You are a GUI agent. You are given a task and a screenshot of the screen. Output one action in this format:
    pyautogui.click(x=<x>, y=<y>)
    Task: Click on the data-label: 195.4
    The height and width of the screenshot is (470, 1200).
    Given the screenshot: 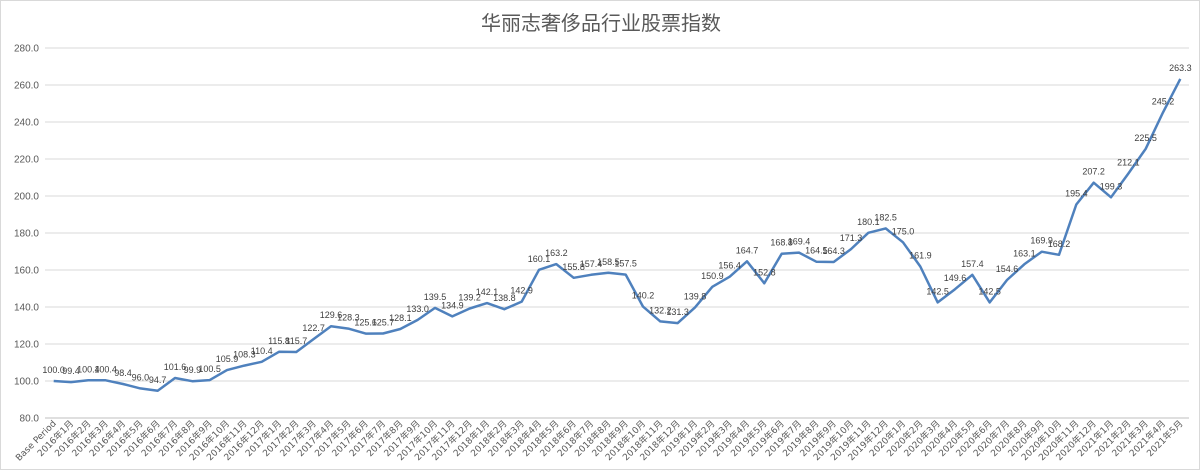 What is the action you would take?
    pyautogui.click(x=1076, y=194)
    